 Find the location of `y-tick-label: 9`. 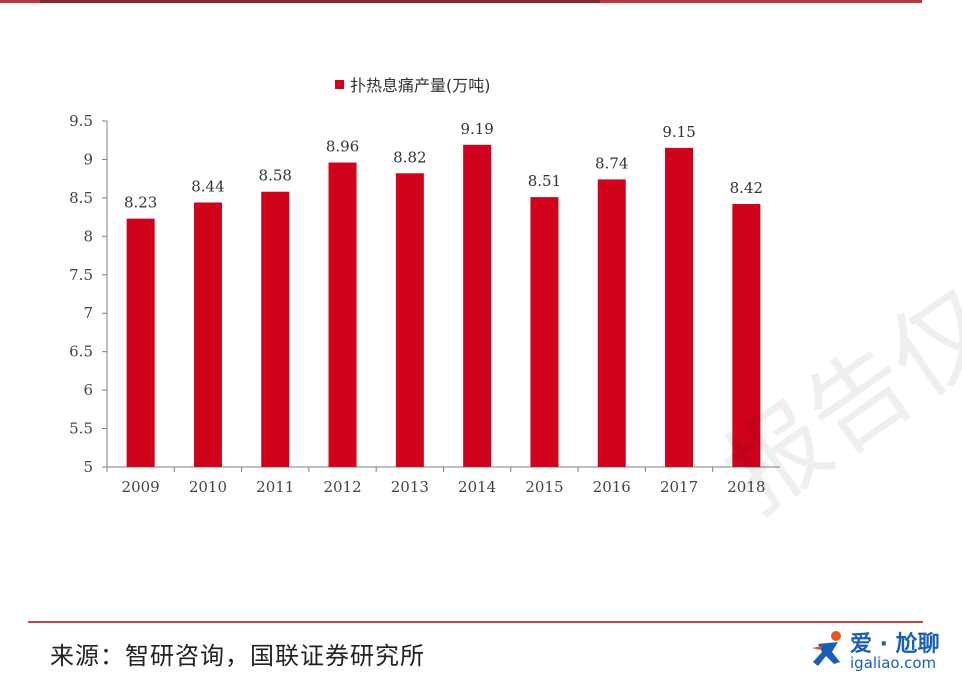

y-tick-label: 9 is located at coordinates (88, 159).